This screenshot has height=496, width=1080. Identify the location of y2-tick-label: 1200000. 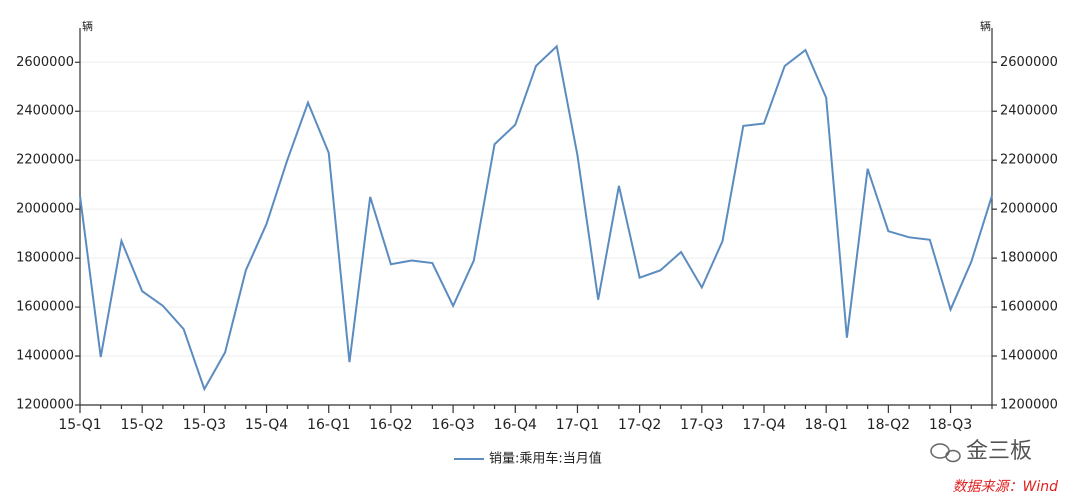
(1029, 405).